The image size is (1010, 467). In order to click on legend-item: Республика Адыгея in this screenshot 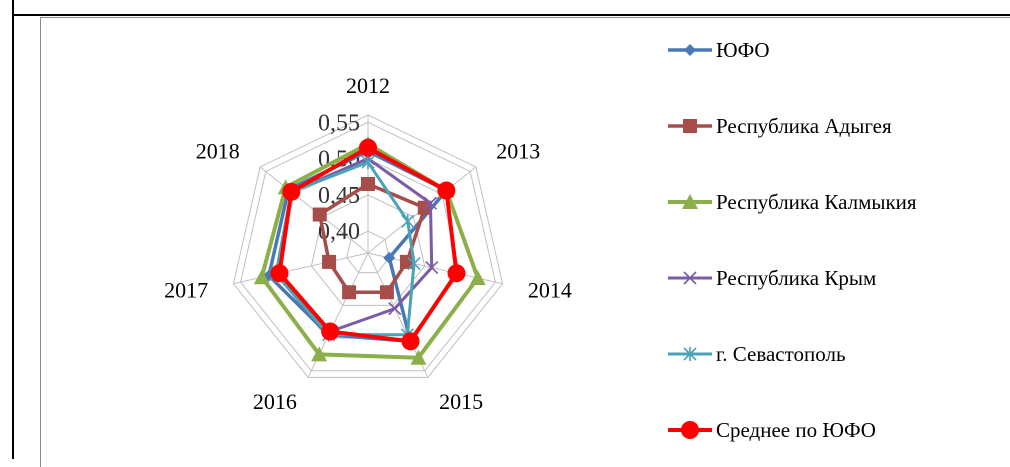, I will do `click(780, 126)`.